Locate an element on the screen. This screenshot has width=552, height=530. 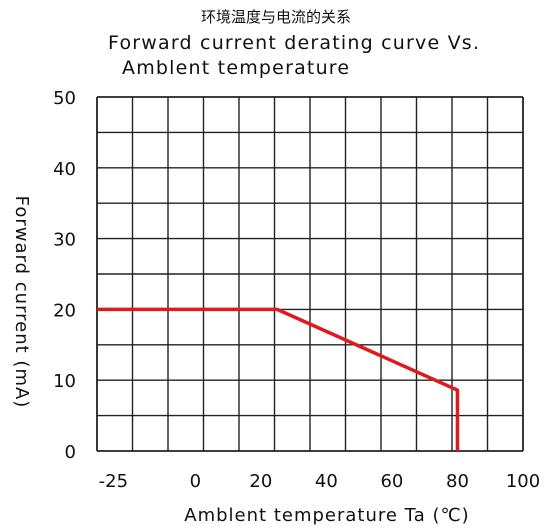
x-tick-label: -25 is located at coordinates (113, 481).